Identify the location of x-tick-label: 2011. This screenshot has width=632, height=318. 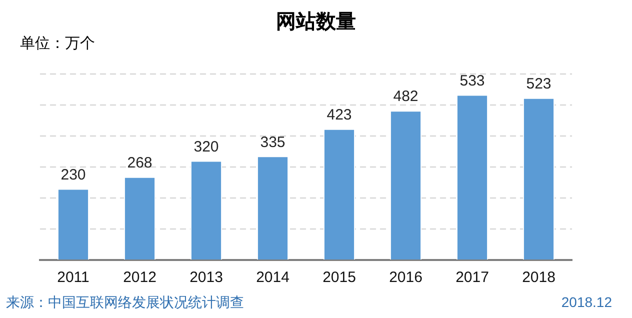
(73, 277).